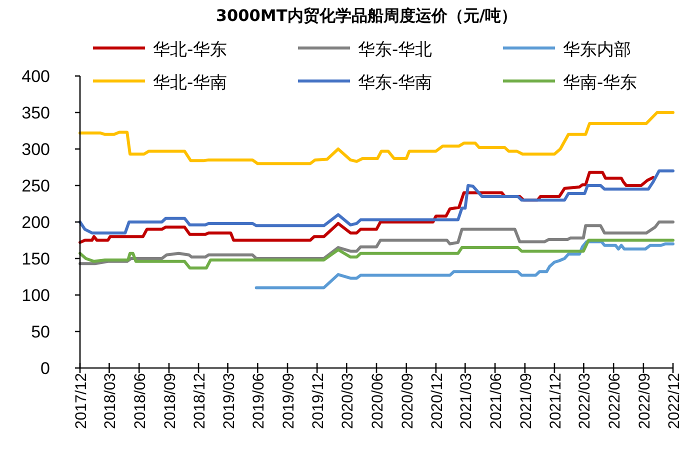 Image resolution: width=696 pixels, height=472 pixels. What do you see at coordinates (600, 83) in the screenshot?
I see `legend-label: 华南-华东` at bounding box center [600, 83].